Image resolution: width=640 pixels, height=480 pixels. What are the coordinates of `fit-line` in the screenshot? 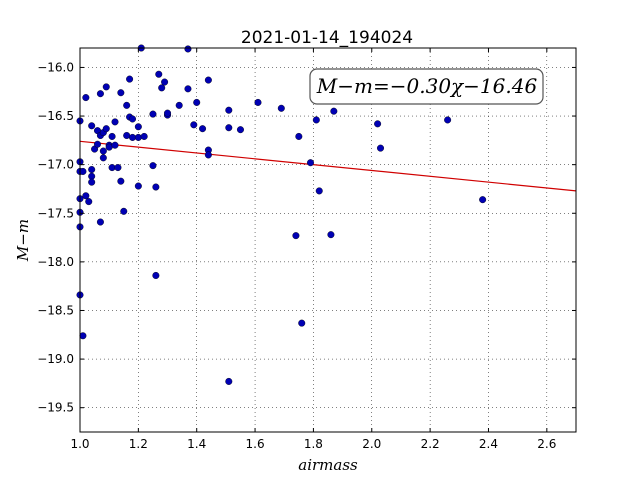 It's located at (328, 166).